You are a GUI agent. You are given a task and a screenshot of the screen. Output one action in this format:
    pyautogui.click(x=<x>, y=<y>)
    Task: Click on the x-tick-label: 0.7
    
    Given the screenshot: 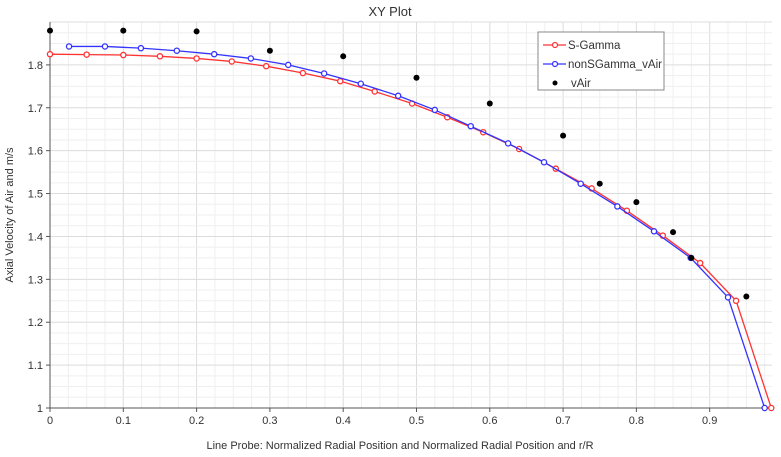 What is the action you would take?
    pyautogui.click(x=562, y=421)
    